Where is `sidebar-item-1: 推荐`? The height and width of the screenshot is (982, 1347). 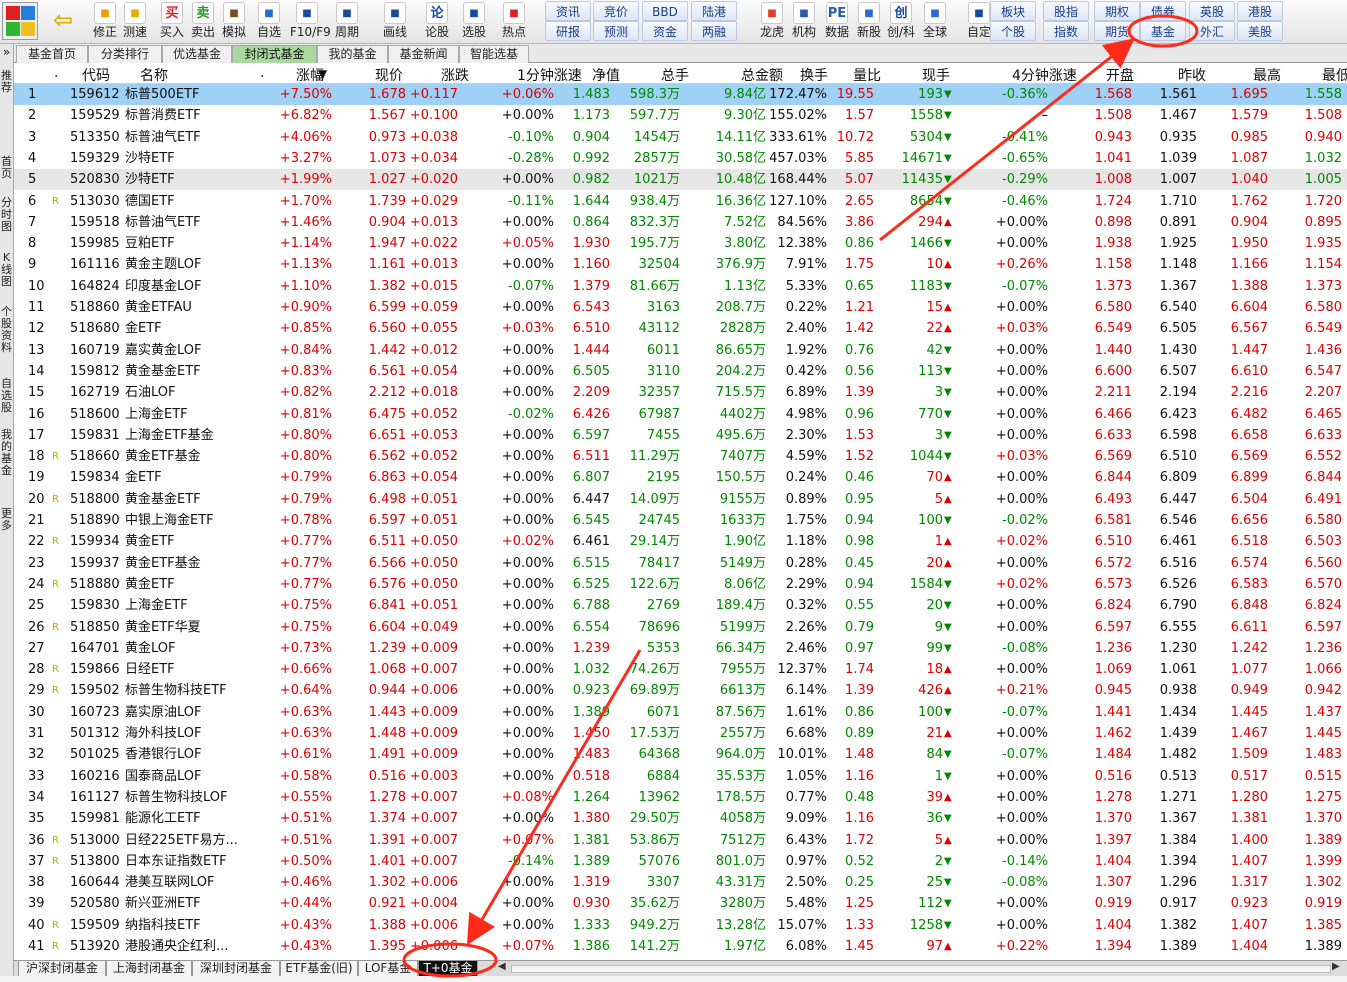 sidebar-item-1: 推荐 is located at coordinates (6, 81).